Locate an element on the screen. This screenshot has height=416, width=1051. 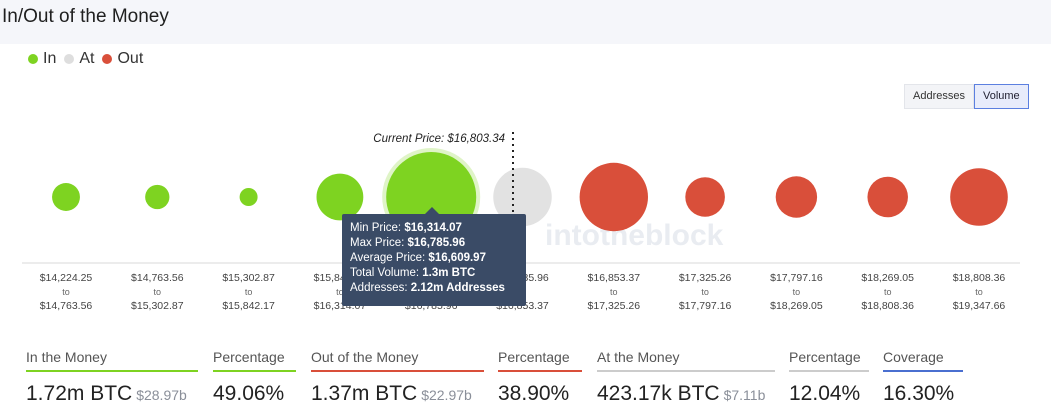
stat-at-percentage: Percentage 12.04% is located at coordinates (829, 376).